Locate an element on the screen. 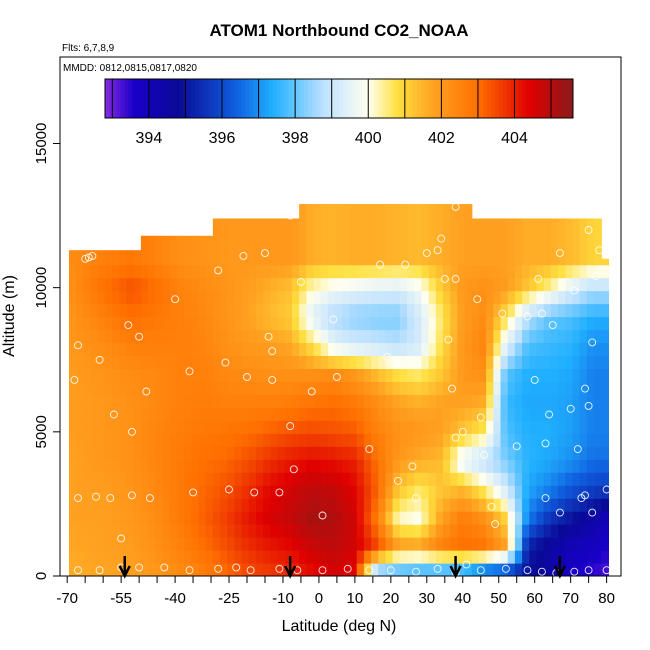  x-axis-title: Latitude (deg N) is located at coordinates (339, 626).